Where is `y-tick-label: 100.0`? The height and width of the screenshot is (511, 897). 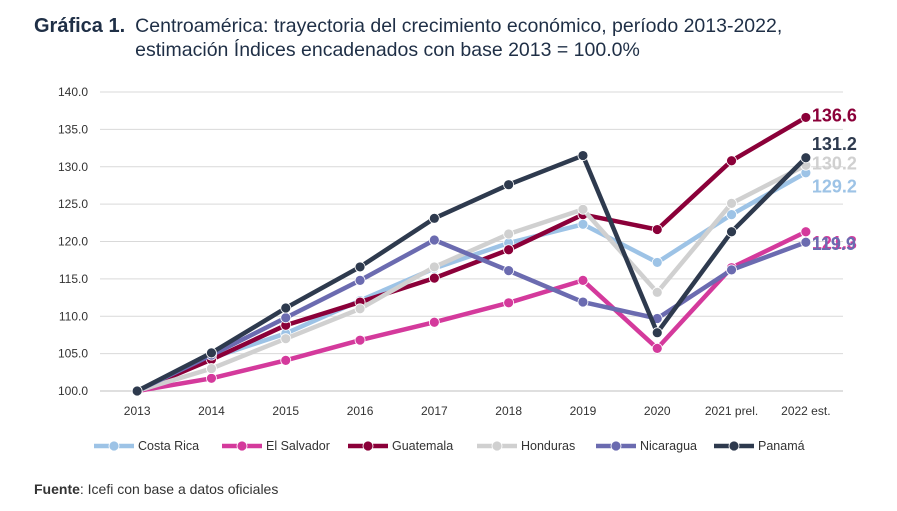
y-tick-label: 100.0 is located at coordinates (73, 391).